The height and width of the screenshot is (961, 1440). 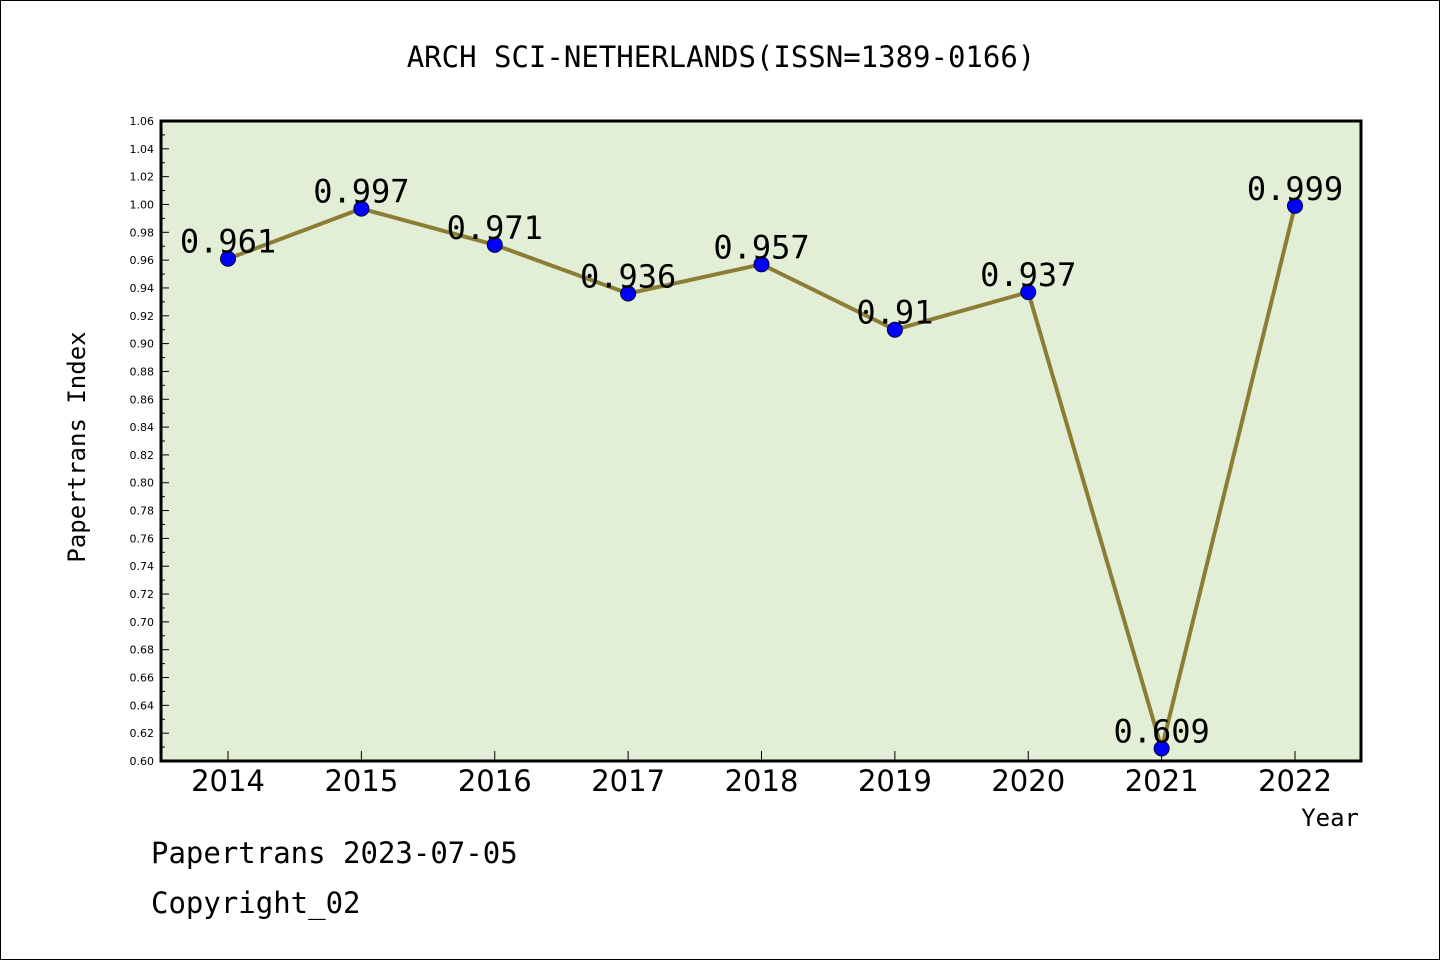 What do you see at coordinates (142, 344) in the screenshot?
I see `y-tick-label: 0.90` at bounding box center [142, 344].